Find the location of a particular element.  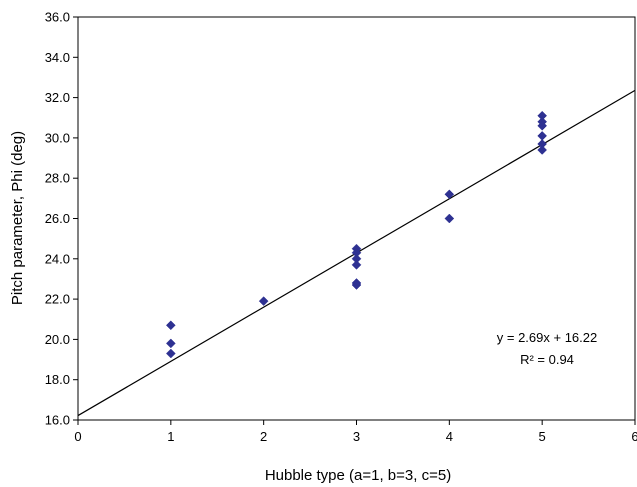

equation-label: y = 2.69x + 16.22 is located at coordinates (547, 337).